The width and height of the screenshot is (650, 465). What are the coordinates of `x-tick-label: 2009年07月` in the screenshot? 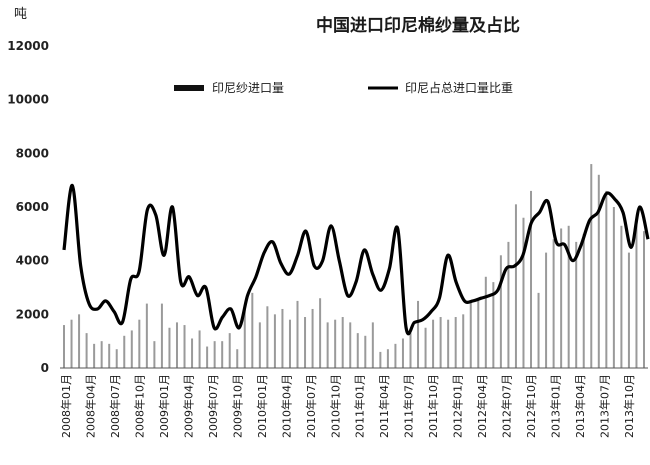 It's located at (213, 406).